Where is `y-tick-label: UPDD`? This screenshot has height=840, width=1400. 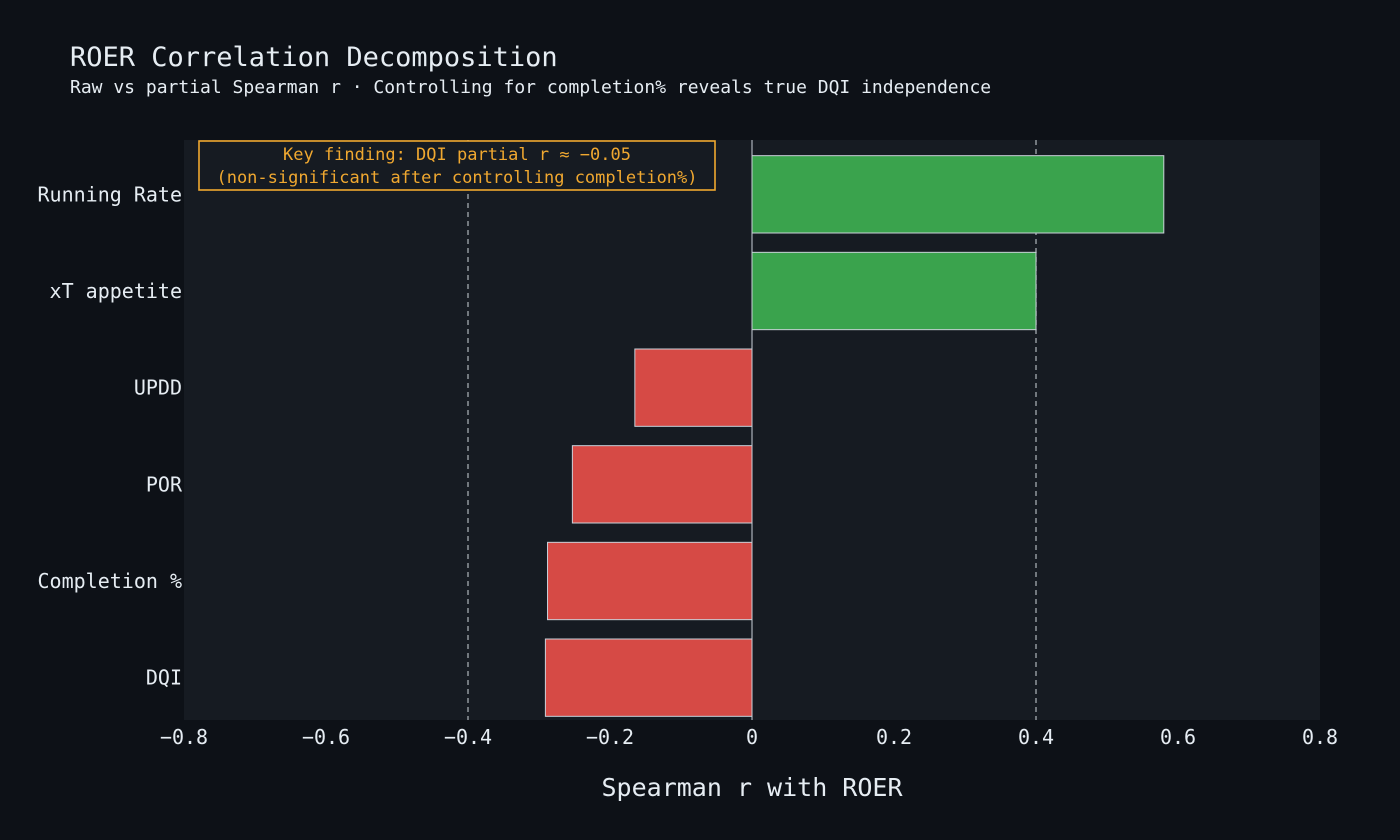 y-tick-label: UPDD is located at coordinates (158, 388).